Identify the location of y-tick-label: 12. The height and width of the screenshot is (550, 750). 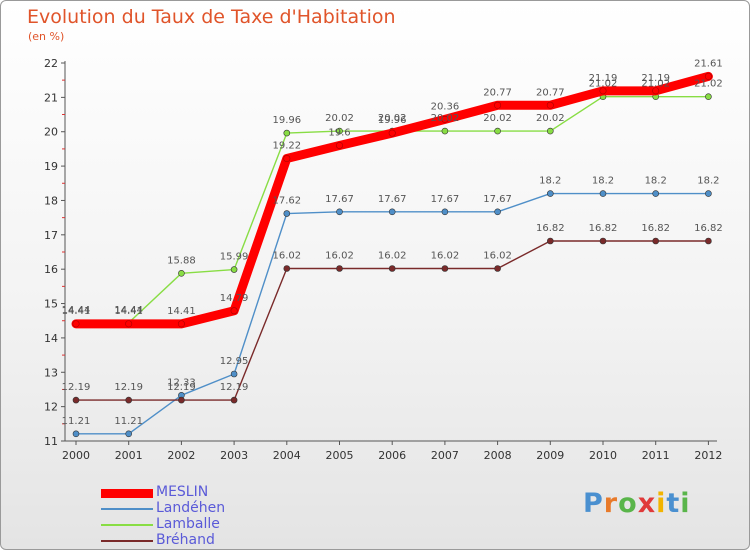
(51, 407).